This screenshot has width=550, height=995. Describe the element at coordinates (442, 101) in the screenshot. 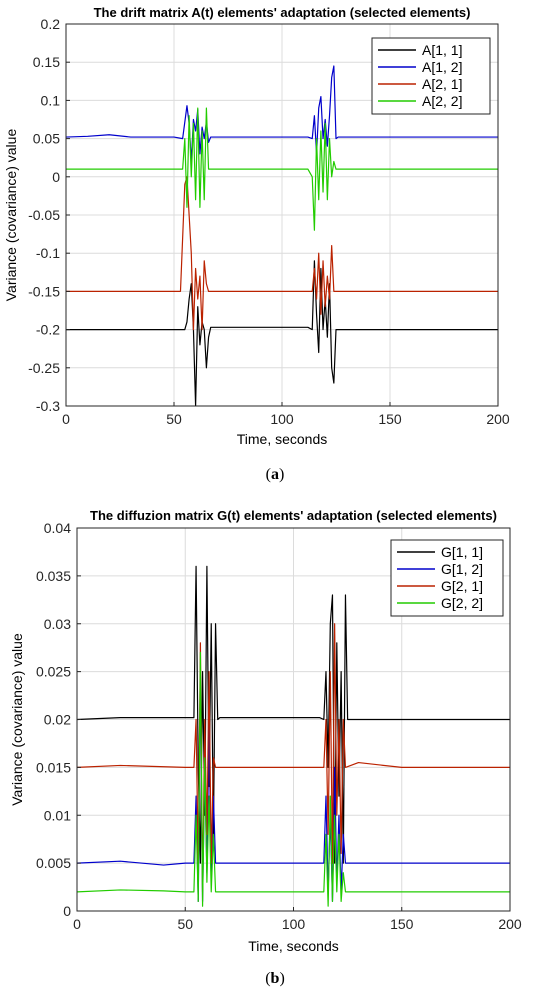

I see `chart-a-legend-entry: A[2, 2]` at that location.